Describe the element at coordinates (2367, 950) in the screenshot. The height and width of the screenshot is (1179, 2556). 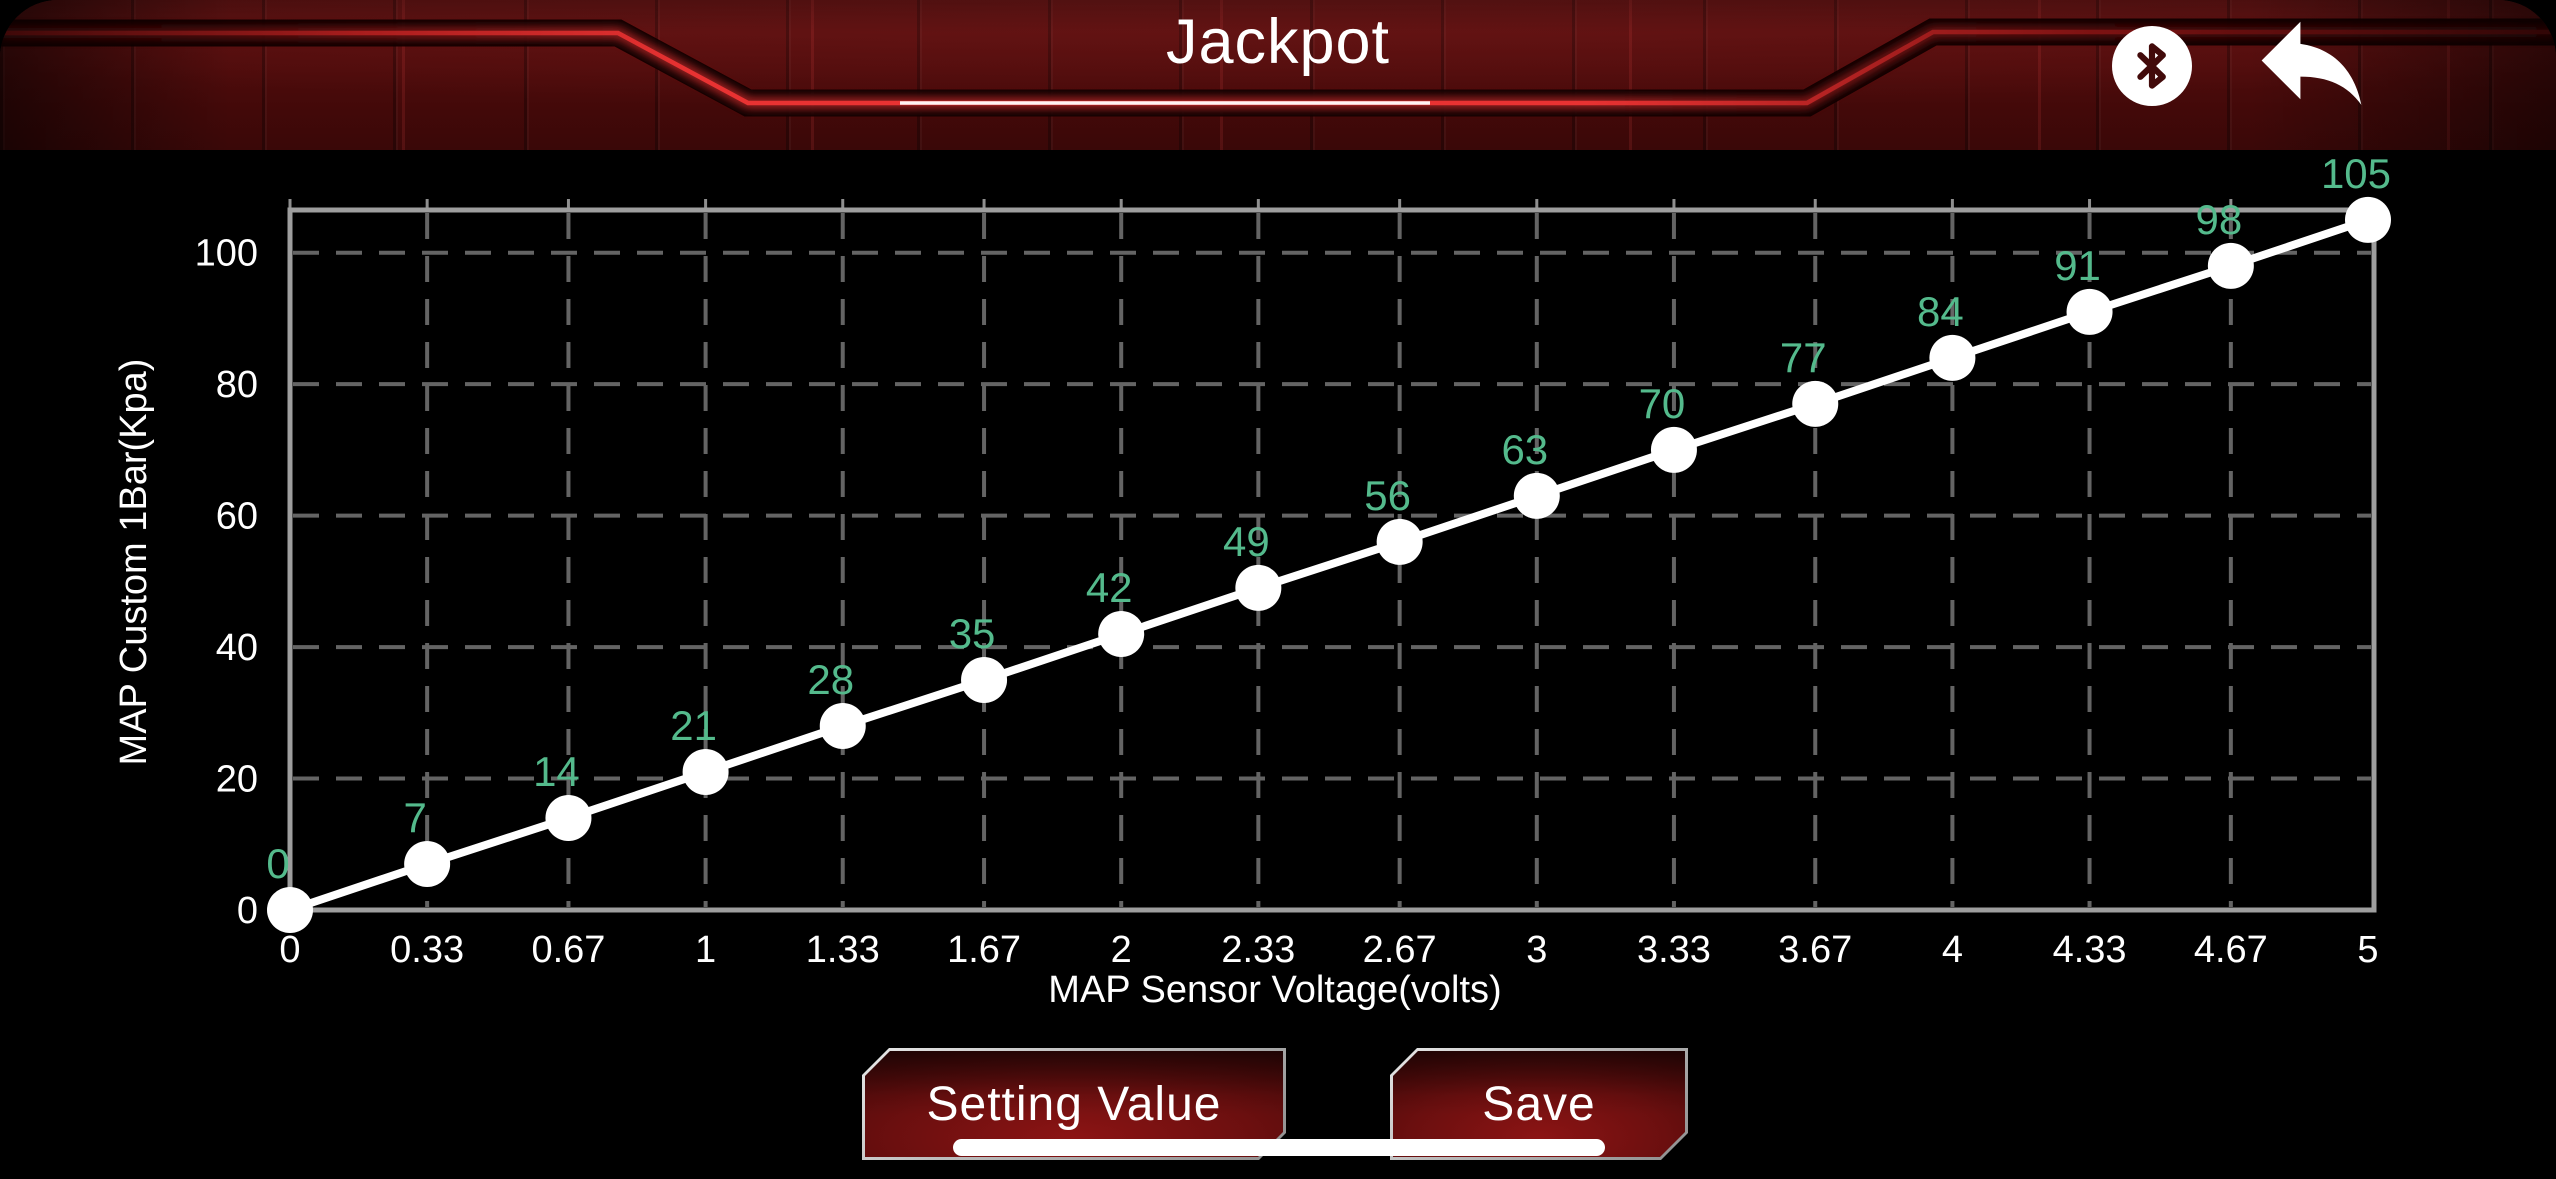
I see `x-tick-label: 5` at that location.